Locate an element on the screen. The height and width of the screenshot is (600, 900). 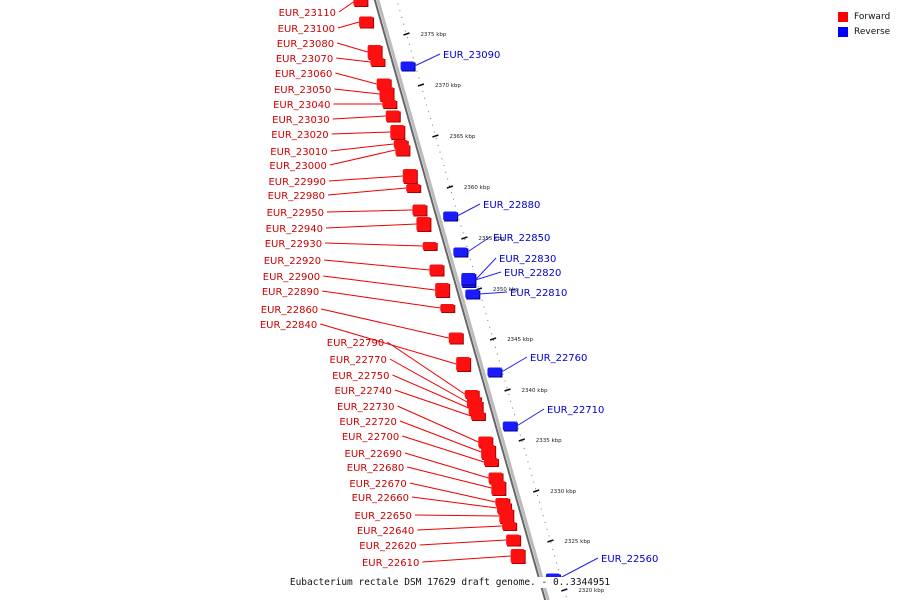
forward-gene-label: EUR_22650 is located at coordinates (382, 516).